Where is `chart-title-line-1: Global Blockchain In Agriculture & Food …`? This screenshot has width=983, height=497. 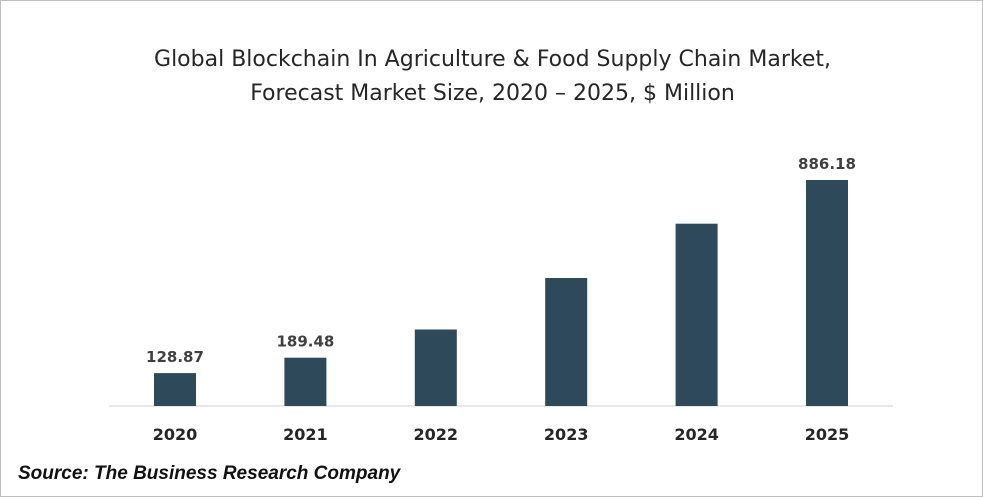
chart-title-line-1: Global Blockchain In Agriculture & Food … is located at coordinates (492, 59).